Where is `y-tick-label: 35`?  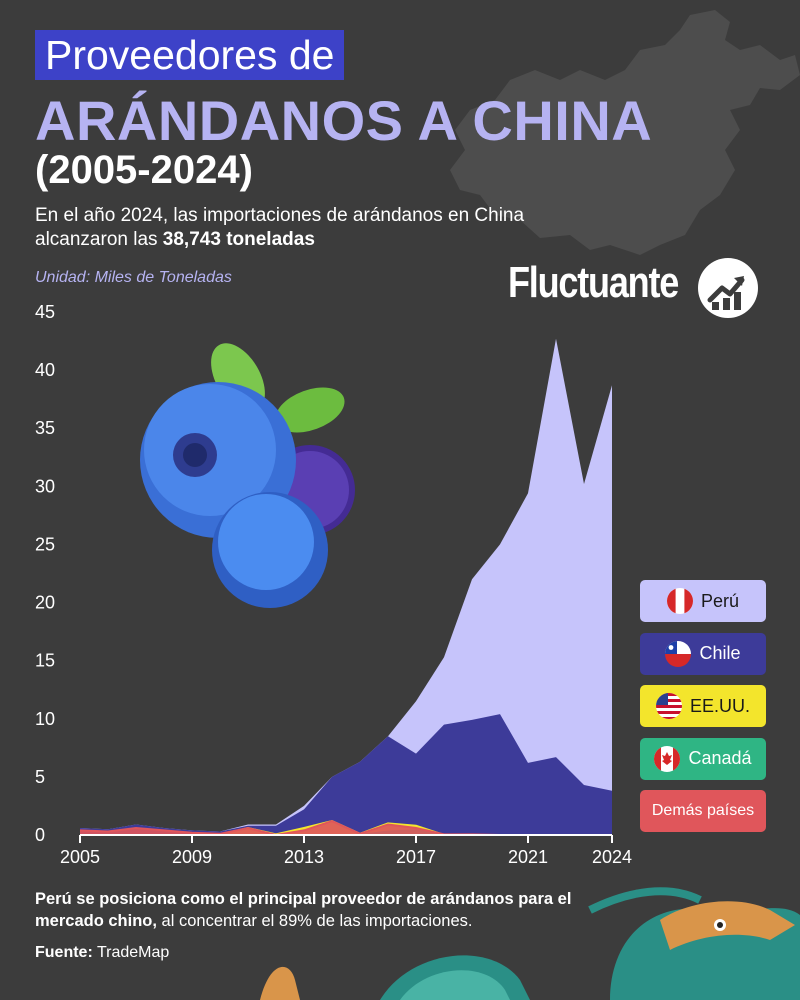
y-tick-label: 35 is located at coordinates (45, 428).